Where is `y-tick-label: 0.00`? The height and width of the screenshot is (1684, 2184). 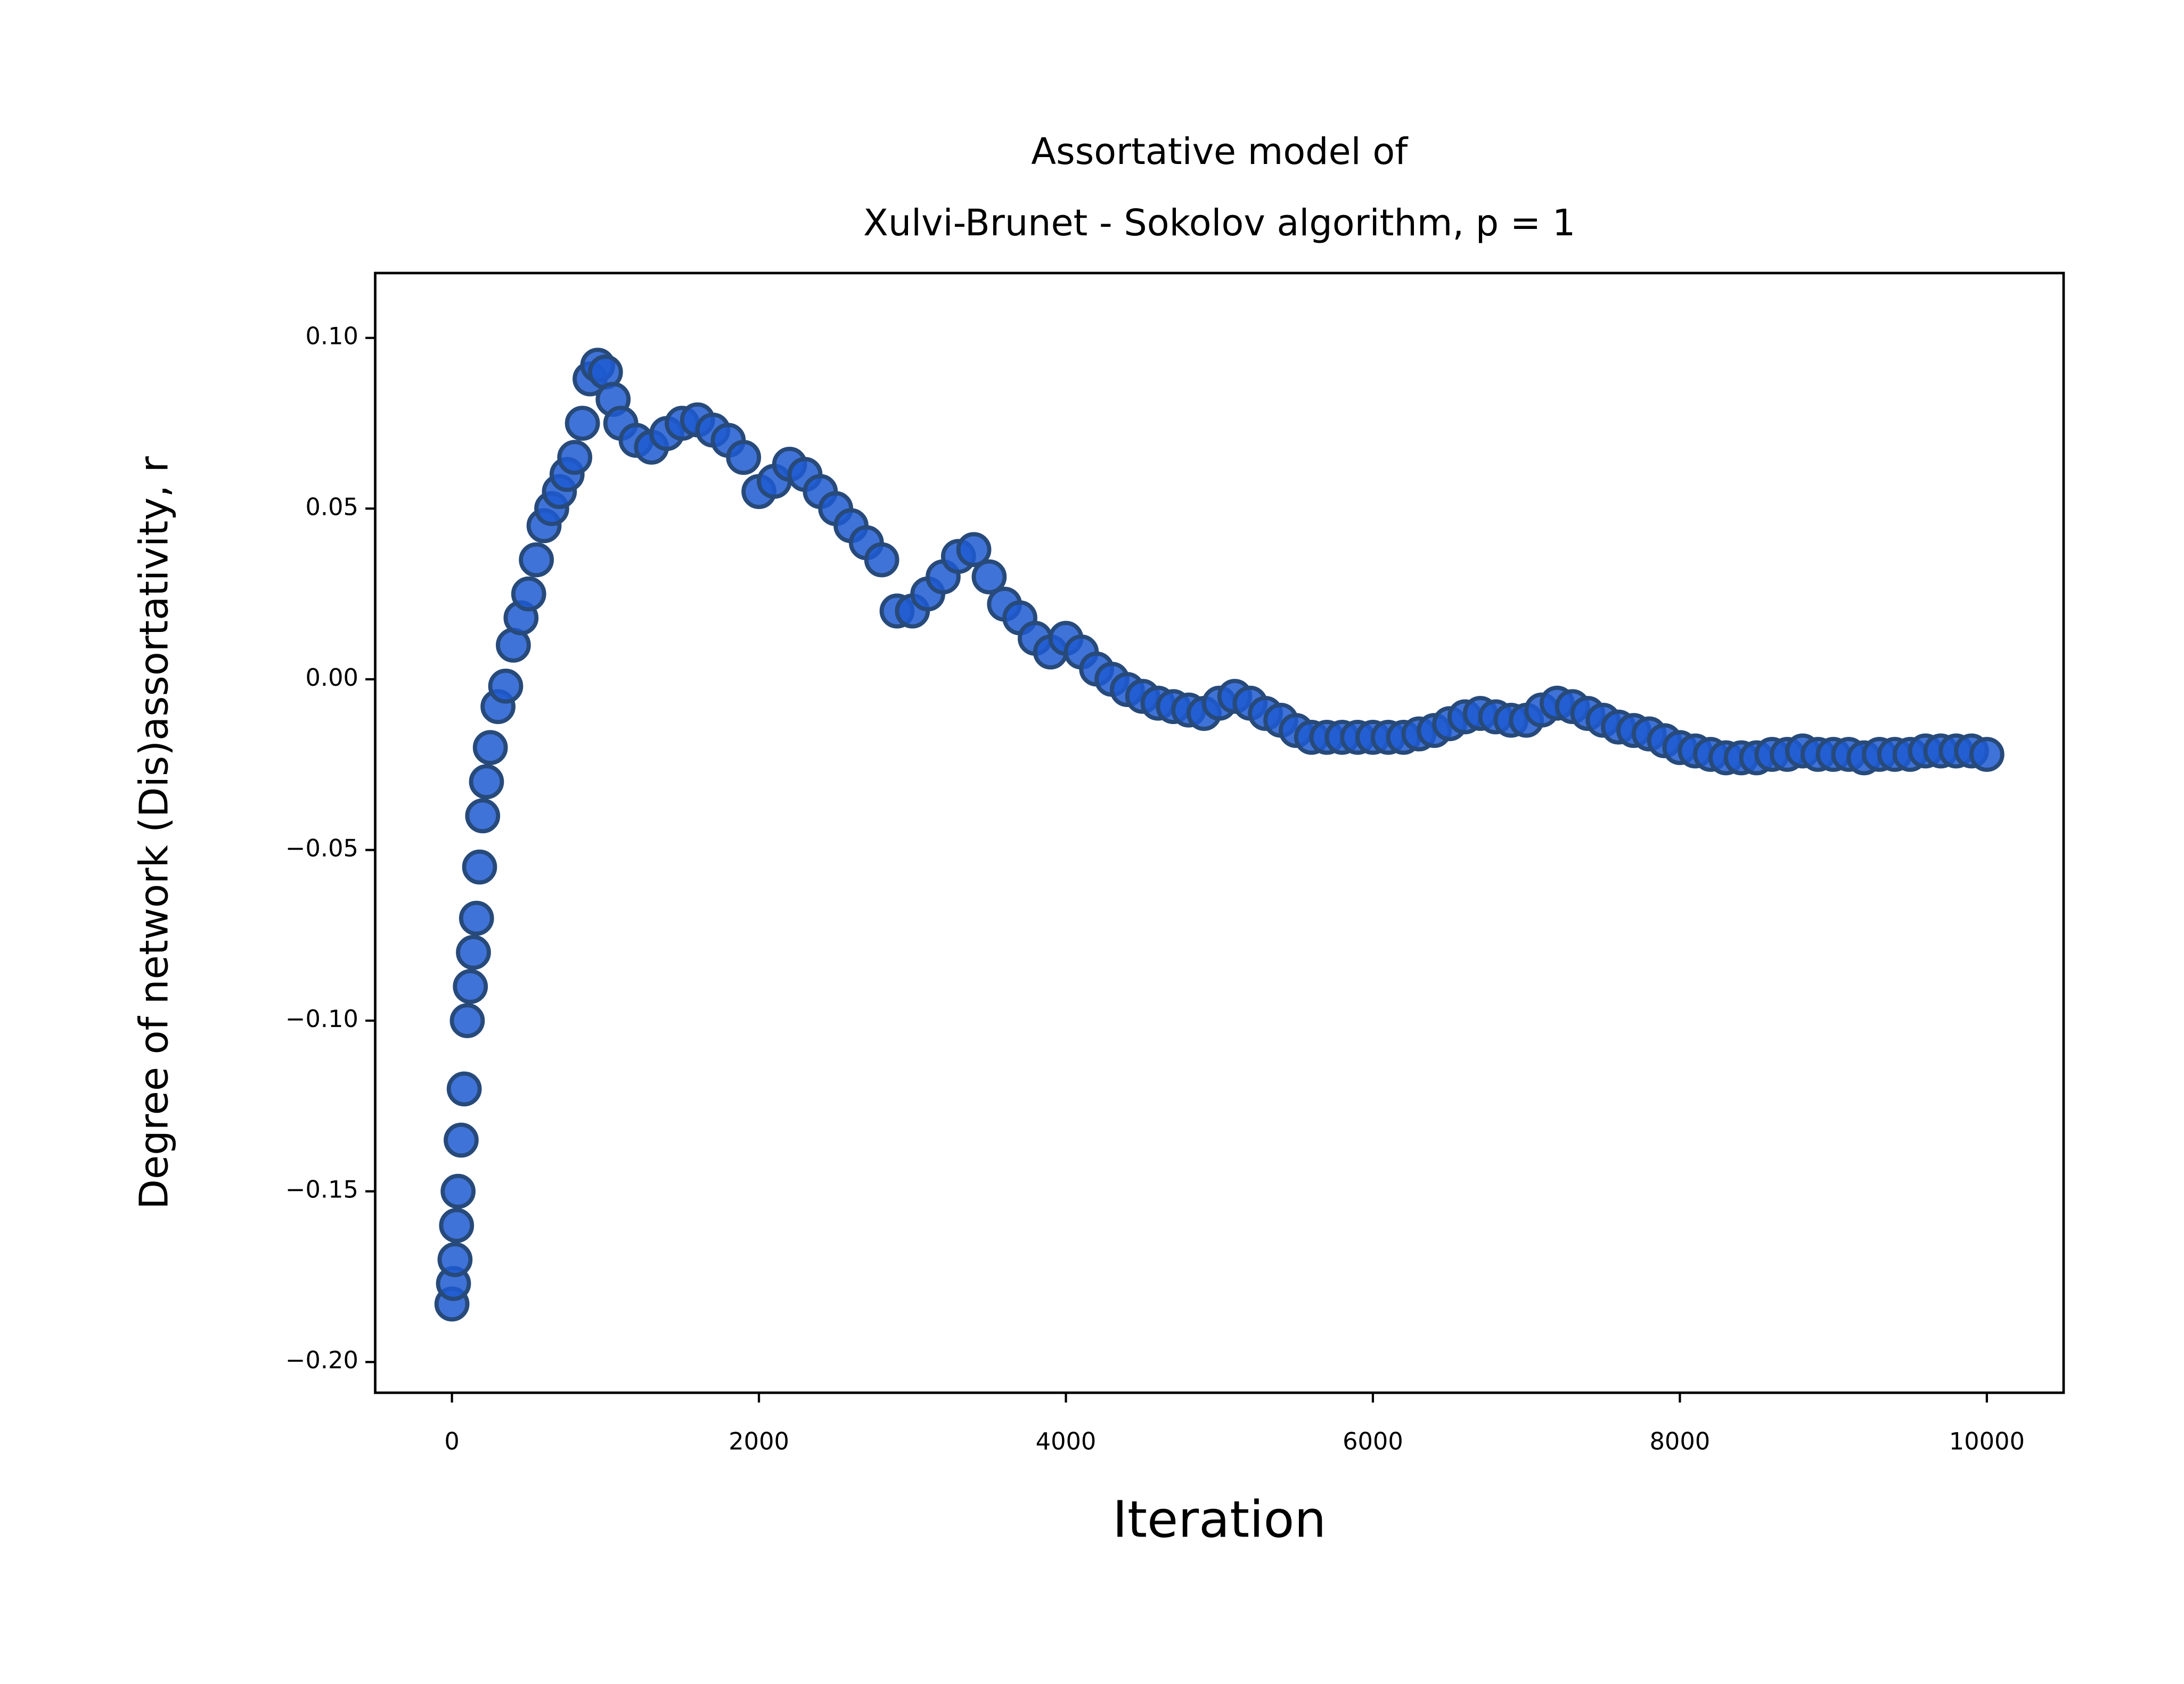 y-tick-label: 0.00 is located at coordinates (331, 678).